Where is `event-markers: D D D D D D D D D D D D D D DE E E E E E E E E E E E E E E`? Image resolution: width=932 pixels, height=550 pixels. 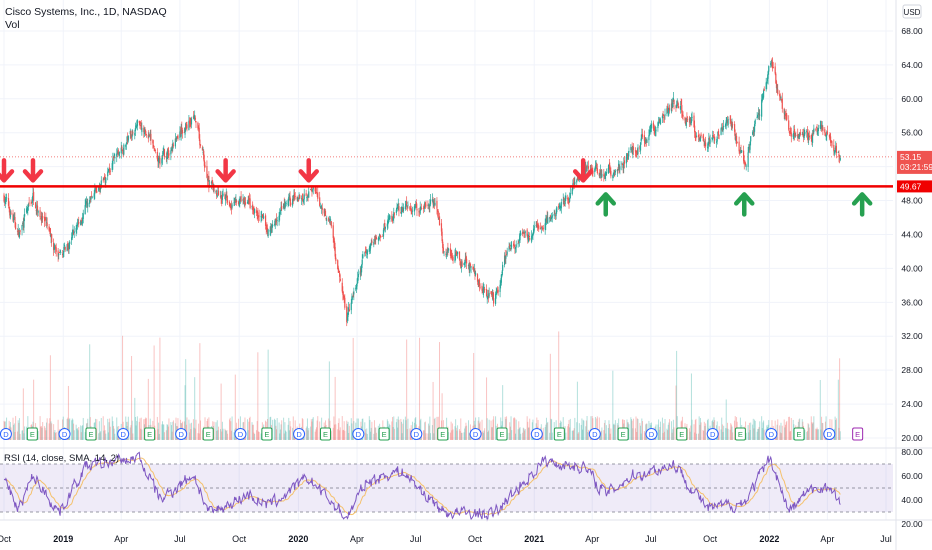
event-markers: D D D D D D D D D D D D D D DE E E E E E E E E E E E E E E is located at coordinates (432, 434).